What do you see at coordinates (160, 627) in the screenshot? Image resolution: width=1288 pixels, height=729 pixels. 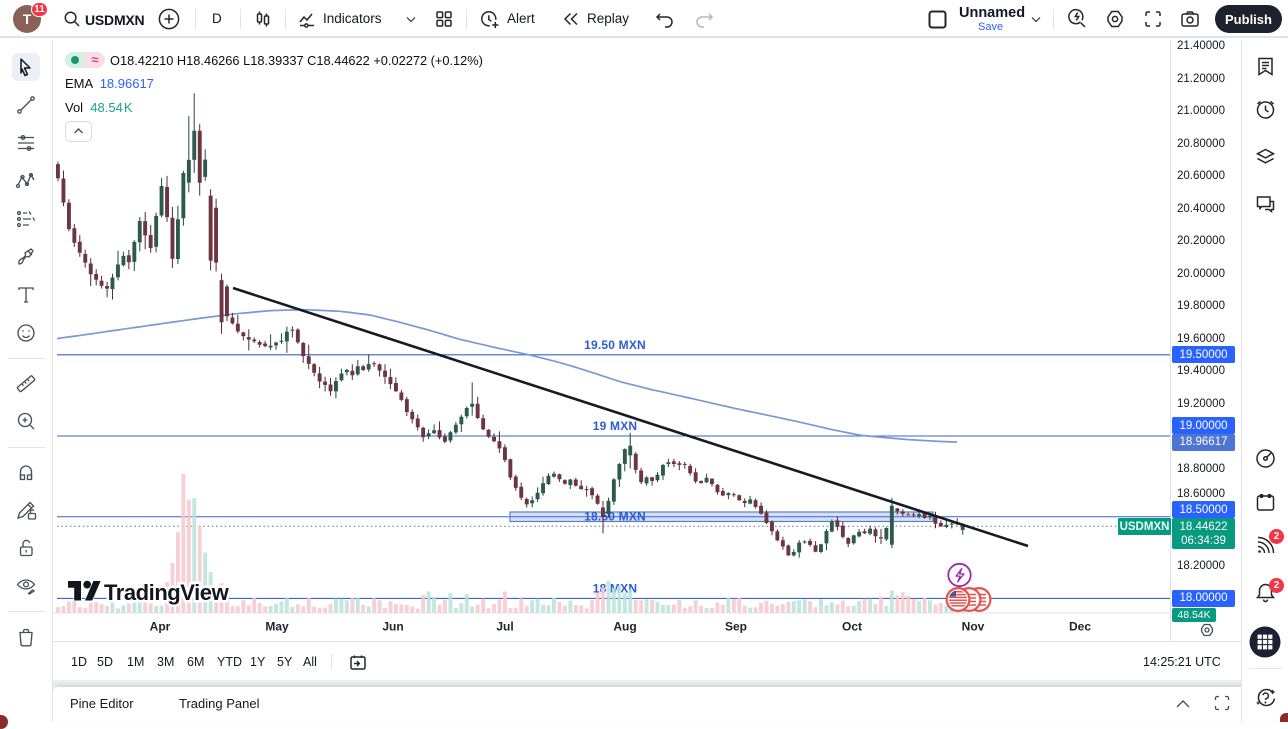 I see `svg-text: Apr` at bounding box center [160, 627].